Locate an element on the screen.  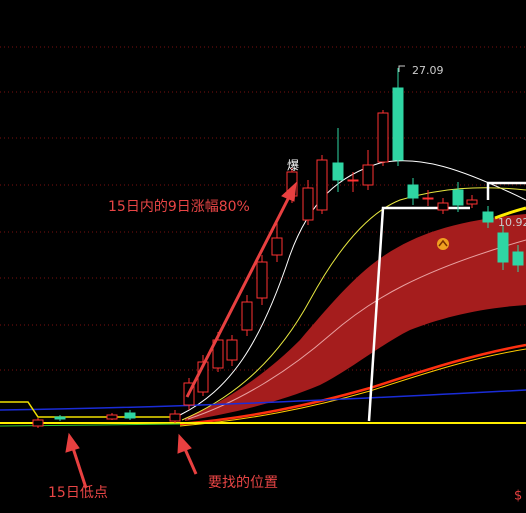
signal-icon-mark is located at coordinates (443, 243).